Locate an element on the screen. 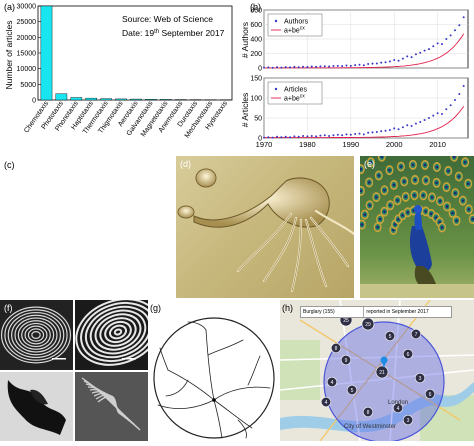 The image size is (474, 446). y-tick-label: 150 is located at coordinates (256, 79).